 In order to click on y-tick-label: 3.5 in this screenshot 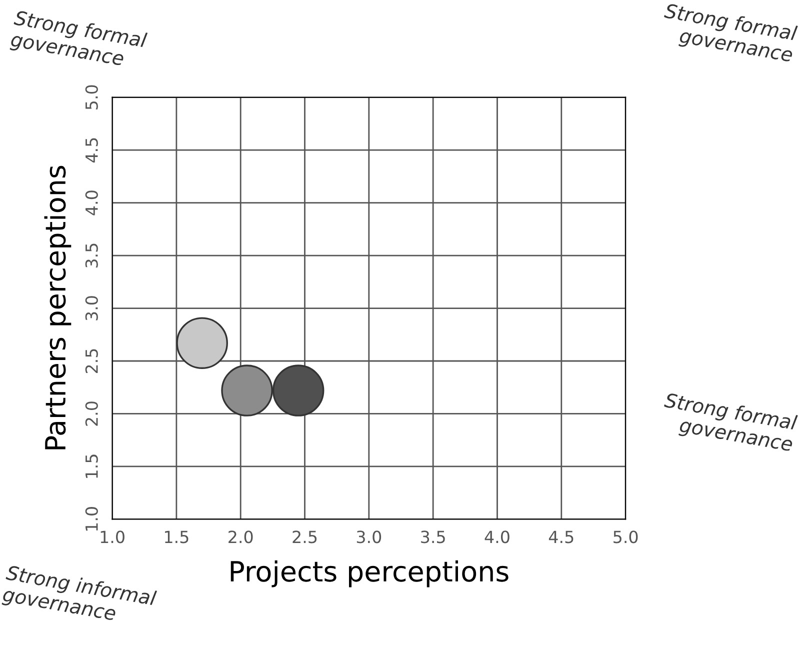, I will do `click(91, 256)`.